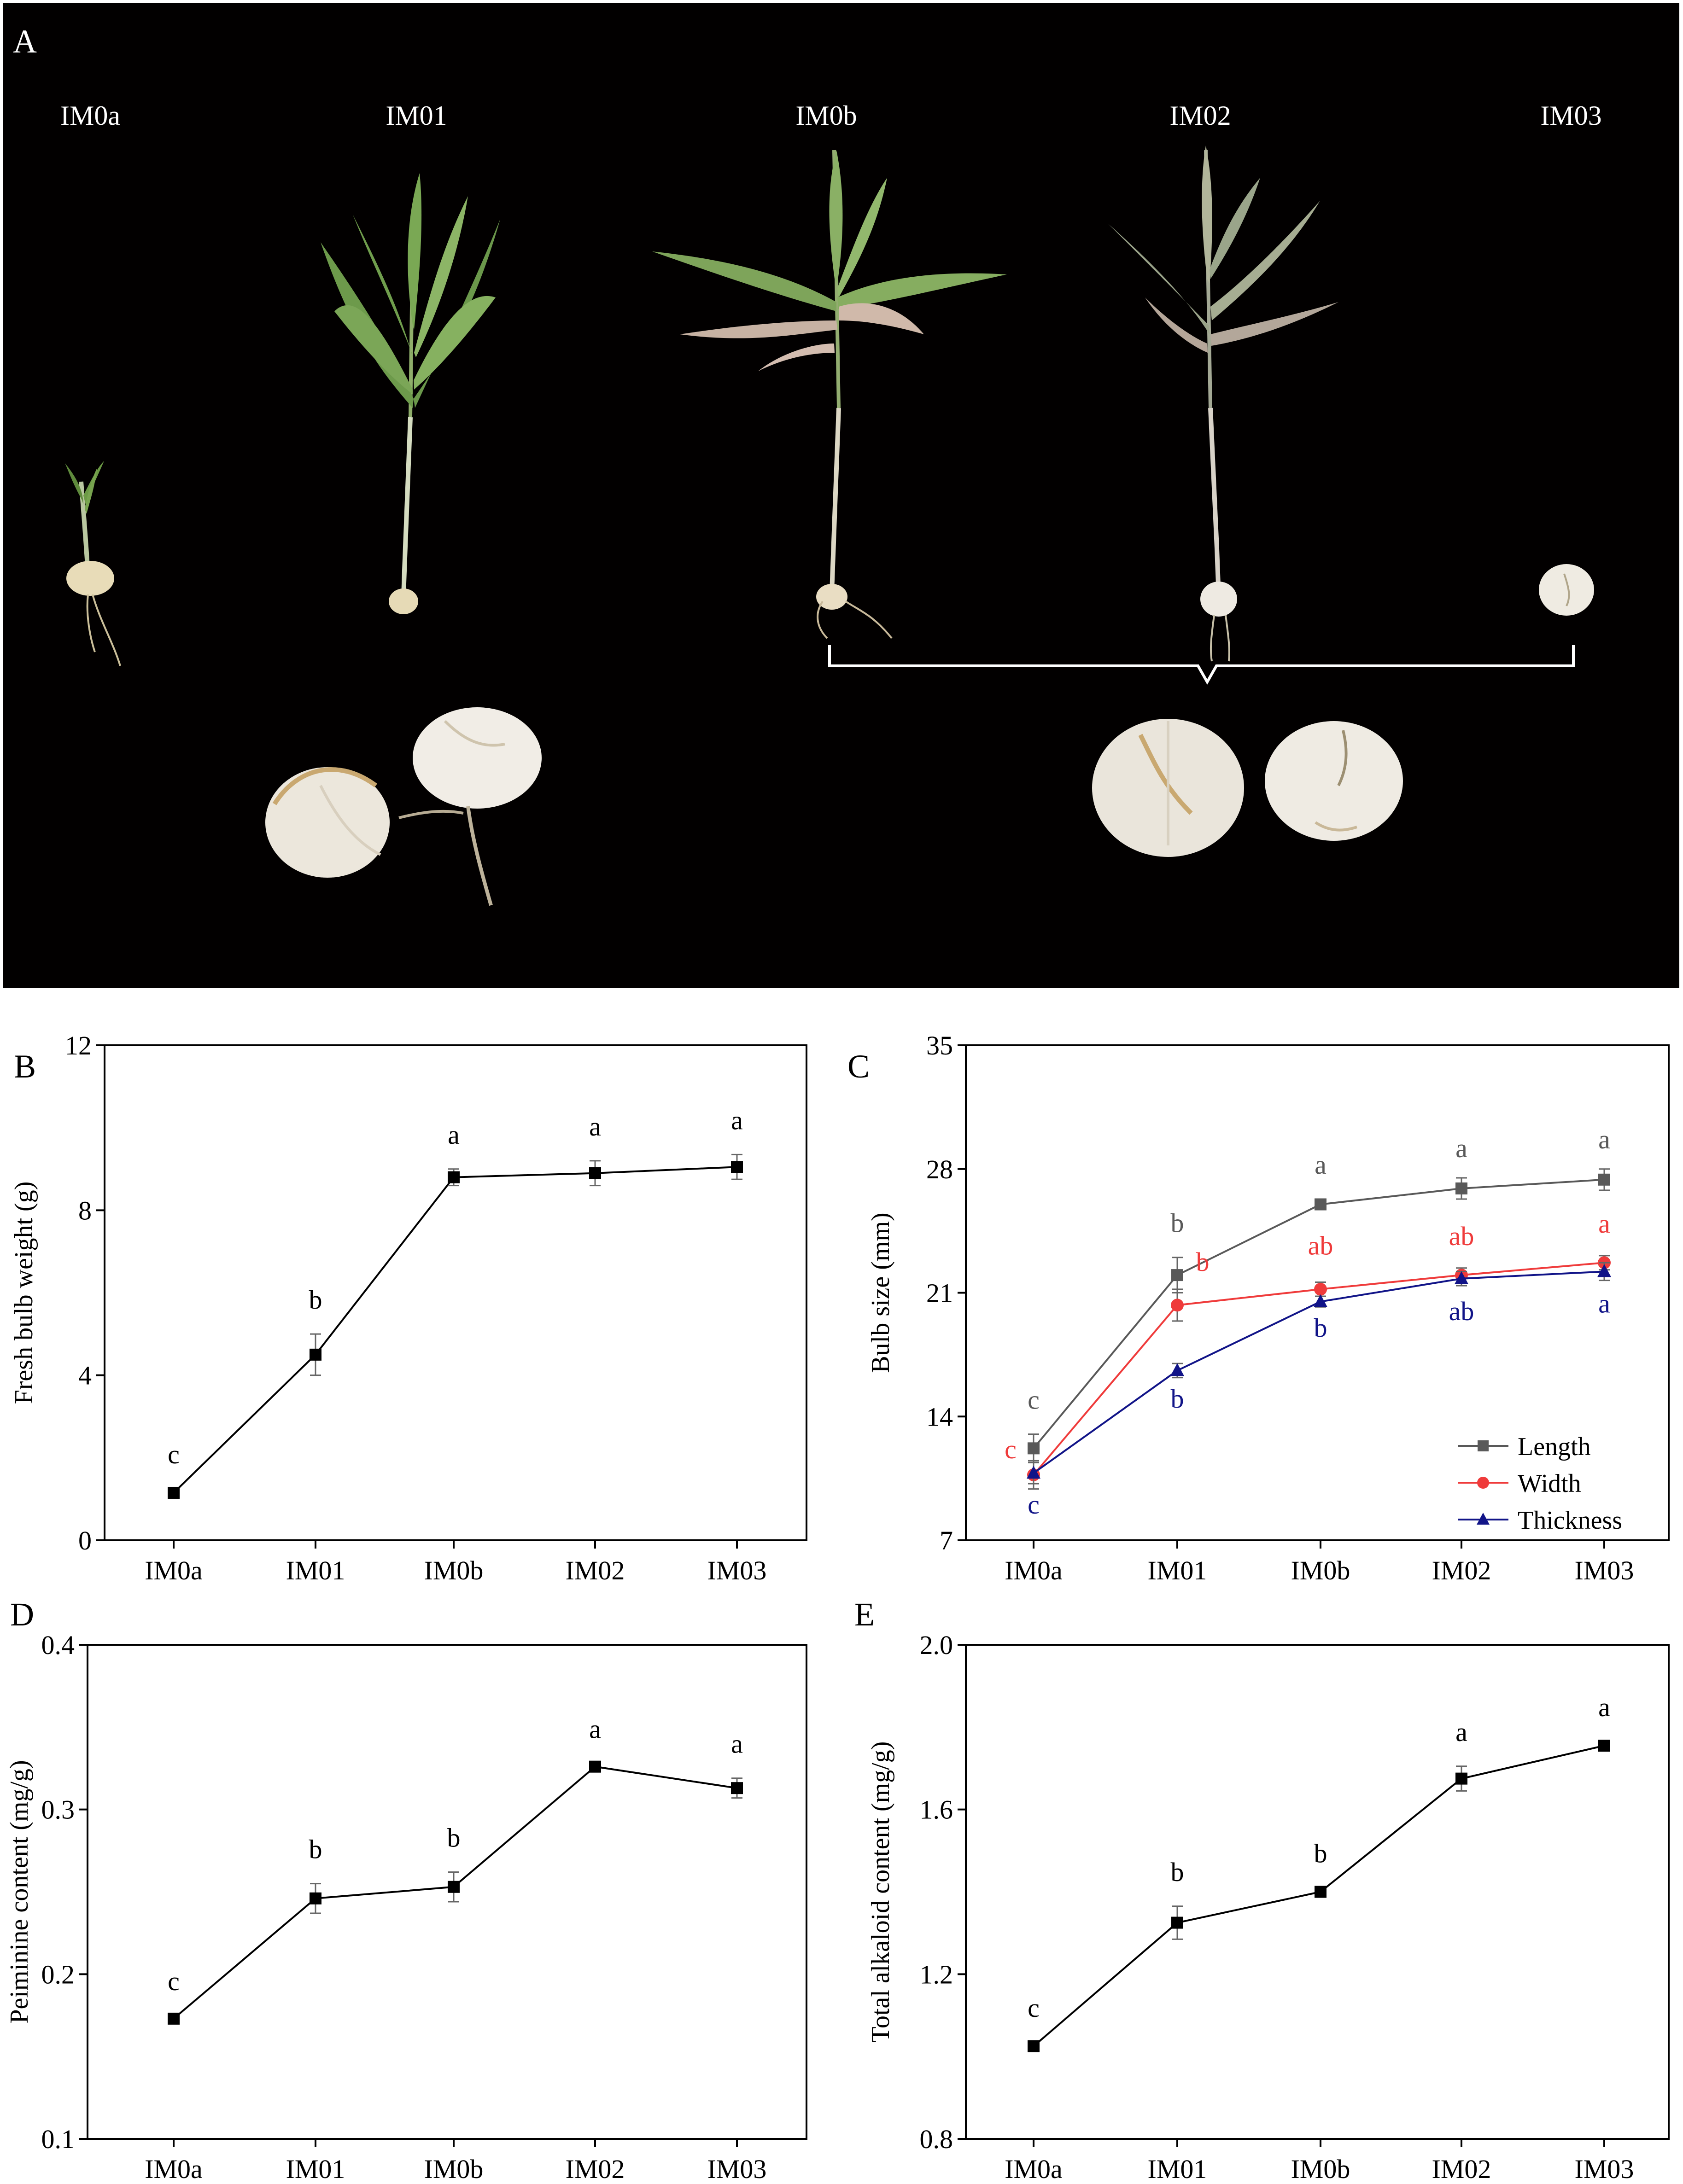 The width and height of the screenshot is (1683, 2184). What do you see at coordinates (25, 1066) in the screenshot?
I see `panel-label: B` at bounding box center [25, 1066].